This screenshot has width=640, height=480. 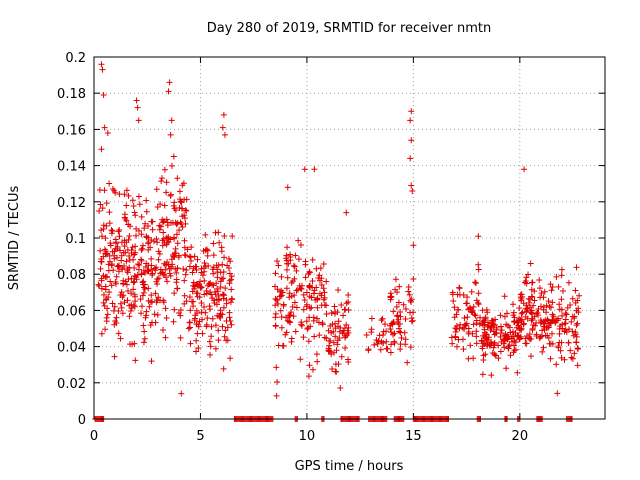 What do you see at coordinates (520, 436) in the screenshot?
I see `x-tick-label: 20` at bounding box center [520, 436].